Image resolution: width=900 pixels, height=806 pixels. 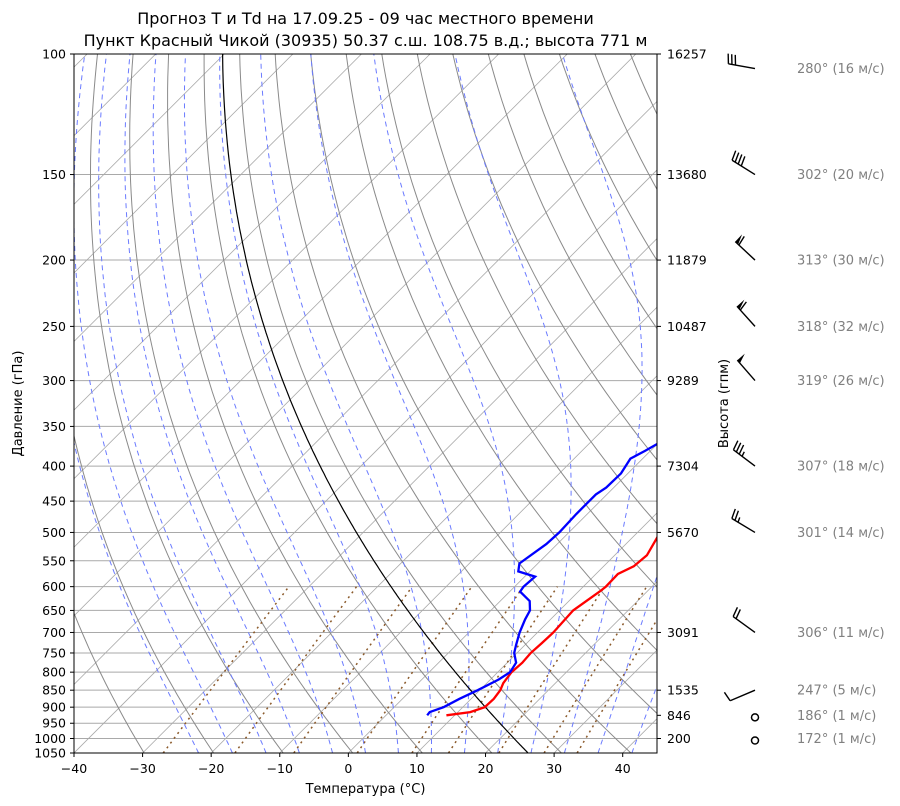 What do you see at coordinates (724, 403) in the screenshot?
I see `height-axis-label: Высота (гпм)` at bounding box center [724, 403].